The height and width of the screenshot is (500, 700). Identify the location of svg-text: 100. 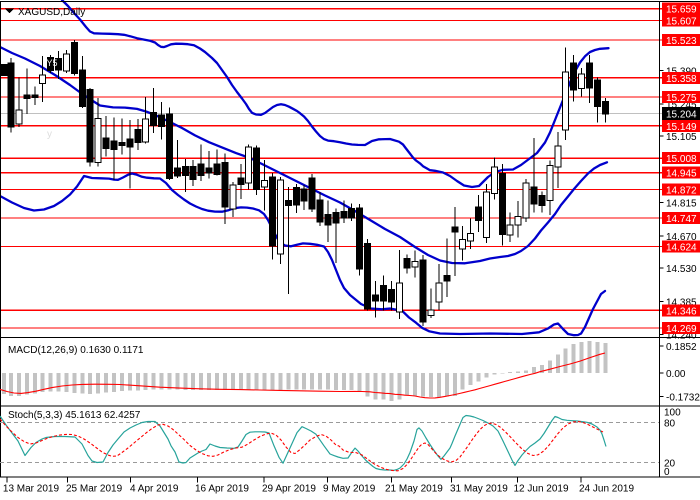
(672, 413).